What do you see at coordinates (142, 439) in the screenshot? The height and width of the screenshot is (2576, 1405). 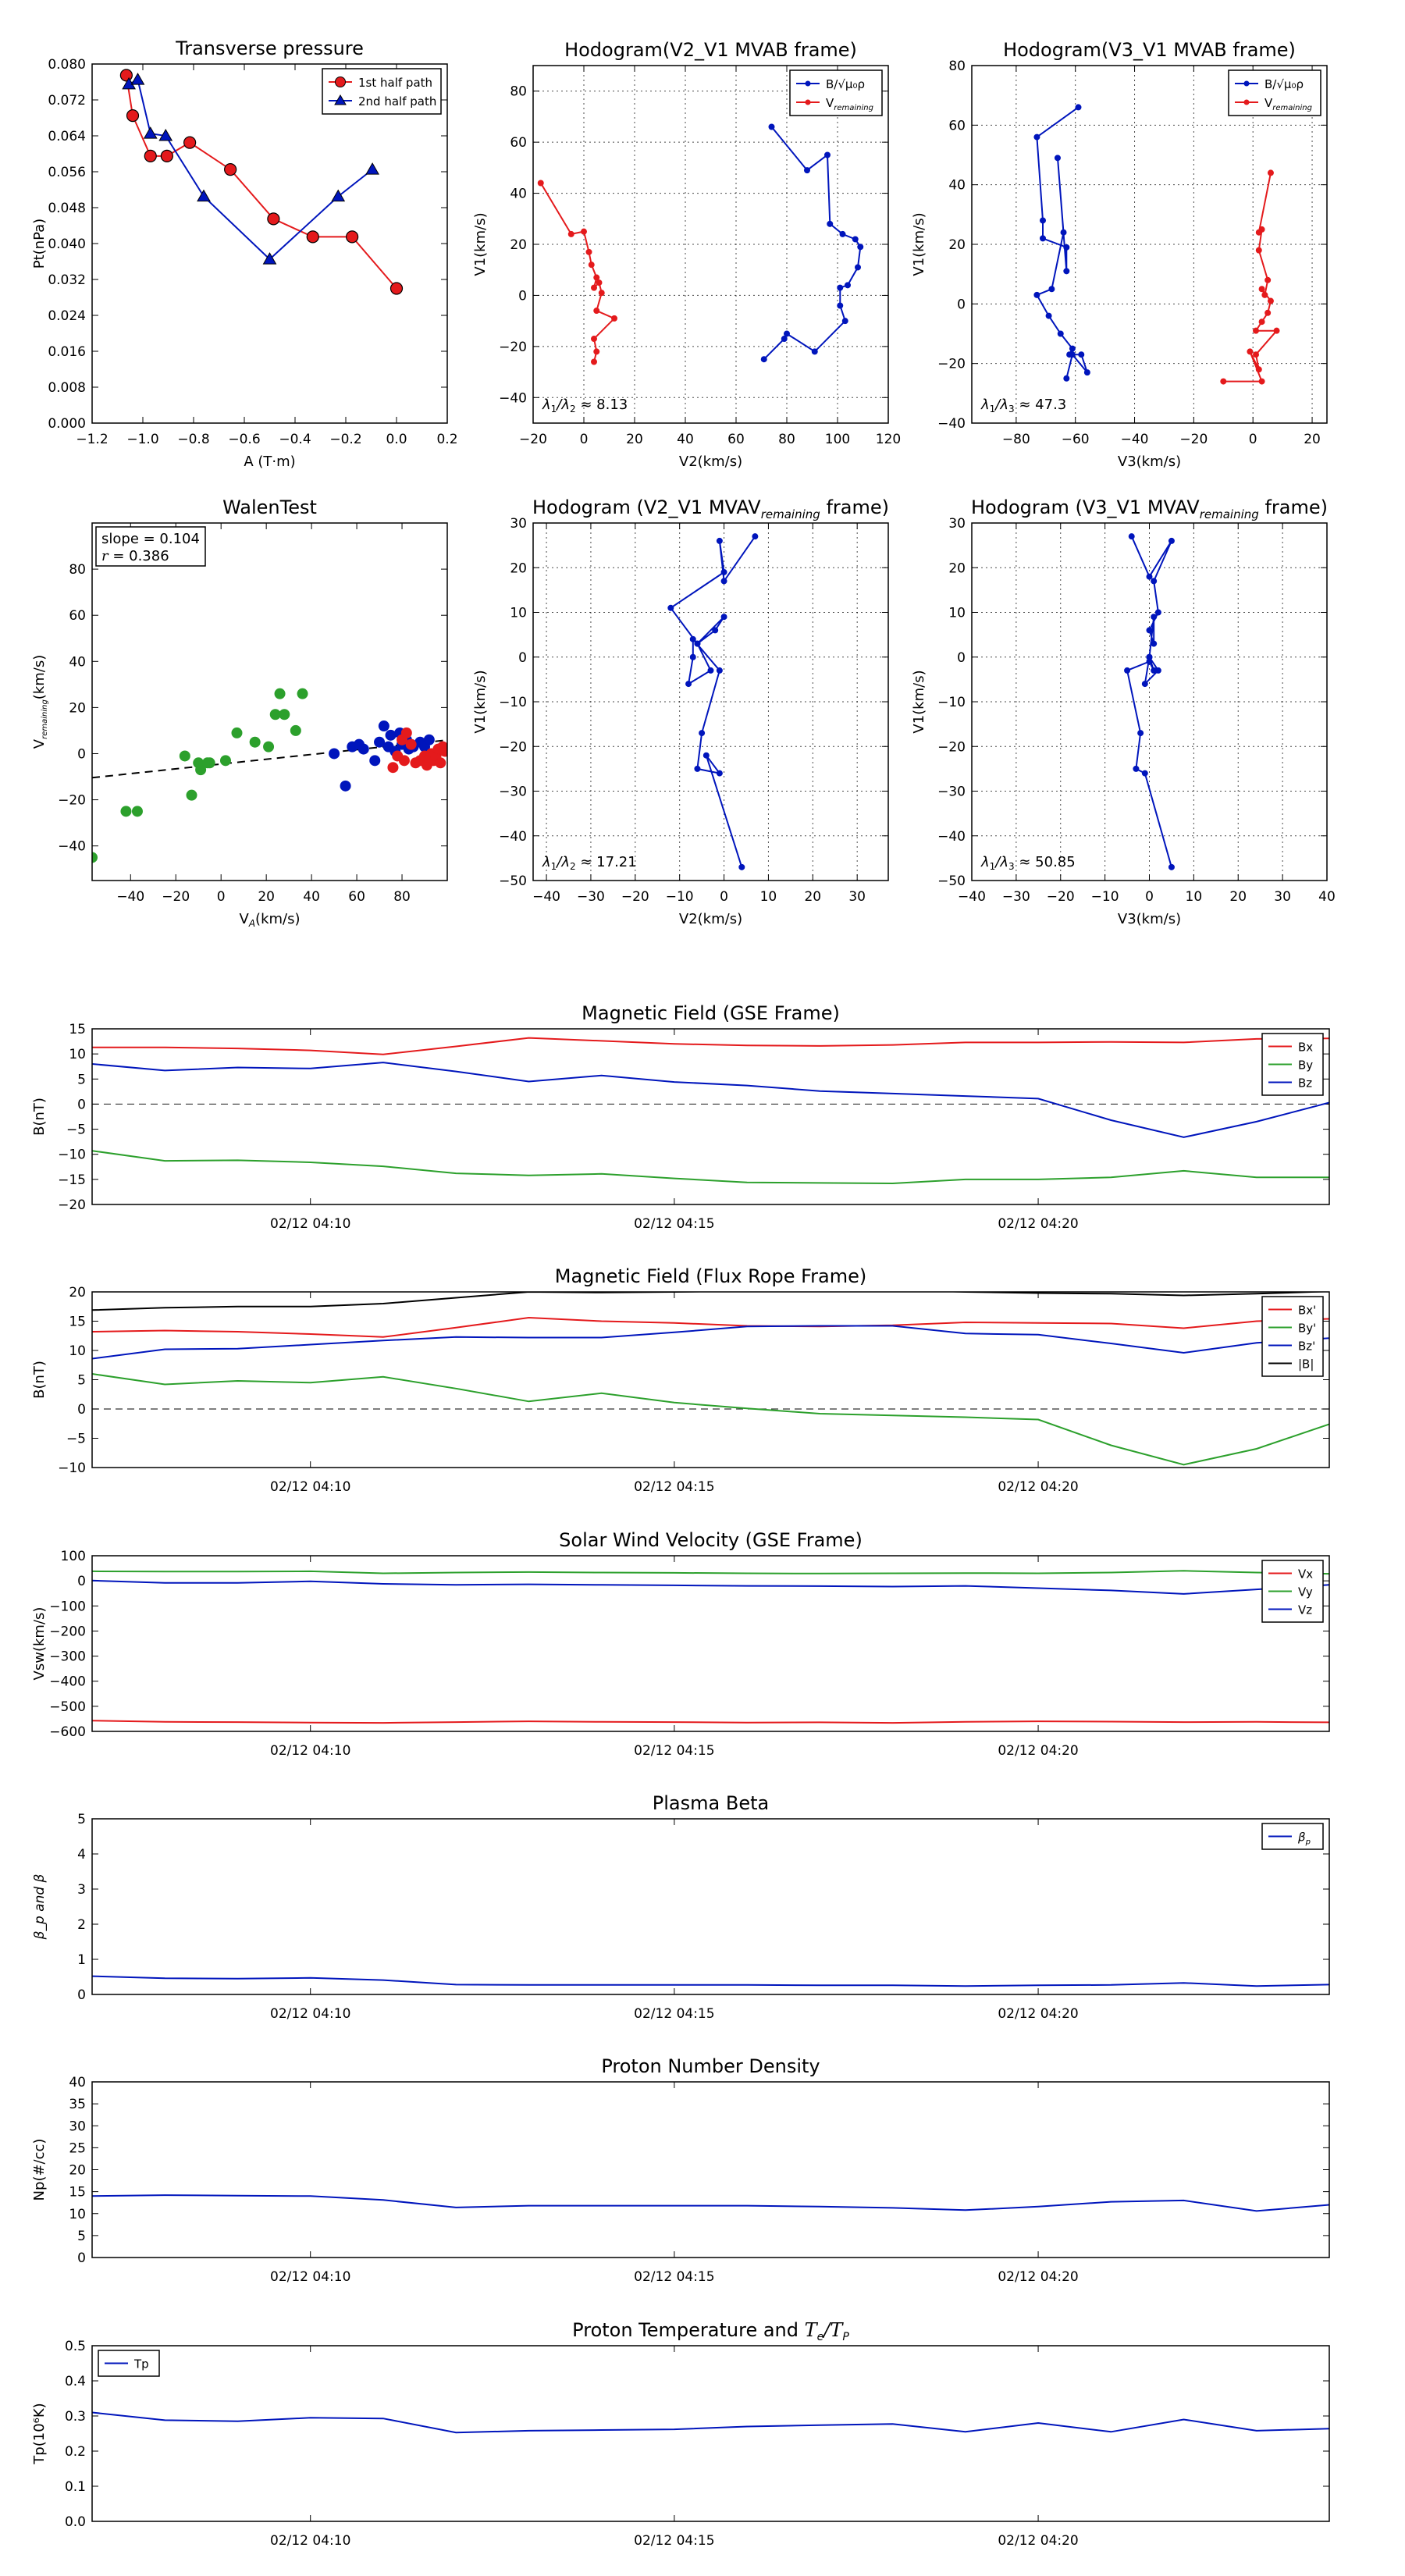 I see `x-tick-label: −1.0` at bounding box center [142, 439].